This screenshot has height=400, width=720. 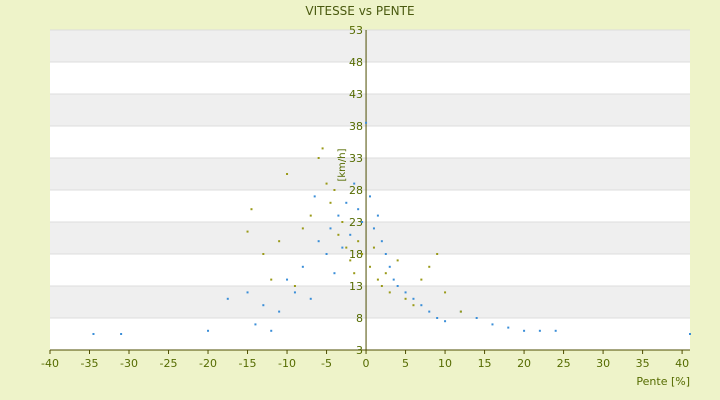 I want to click on x-tick-label: -30, so click(x=129, y=363).